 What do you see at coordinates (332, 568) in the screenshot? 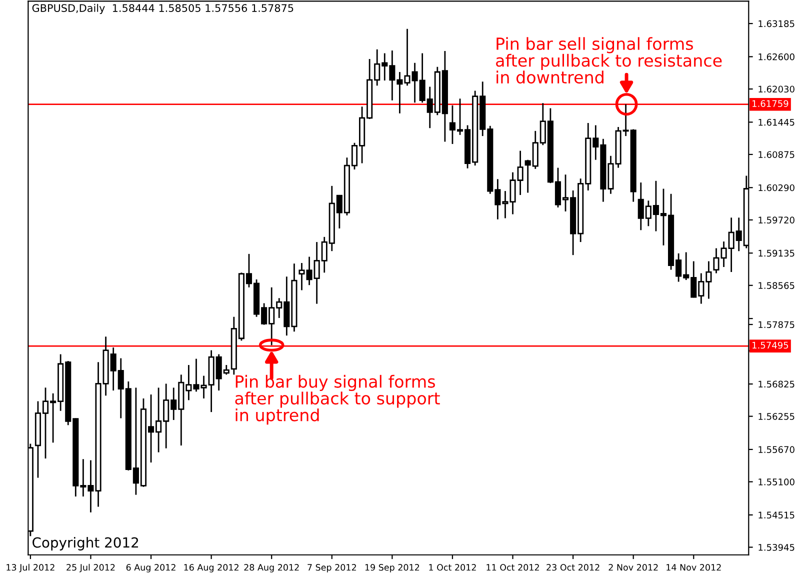
I see `x-tick-label: 7 Sep 2012` at bounding box center [332, 568].